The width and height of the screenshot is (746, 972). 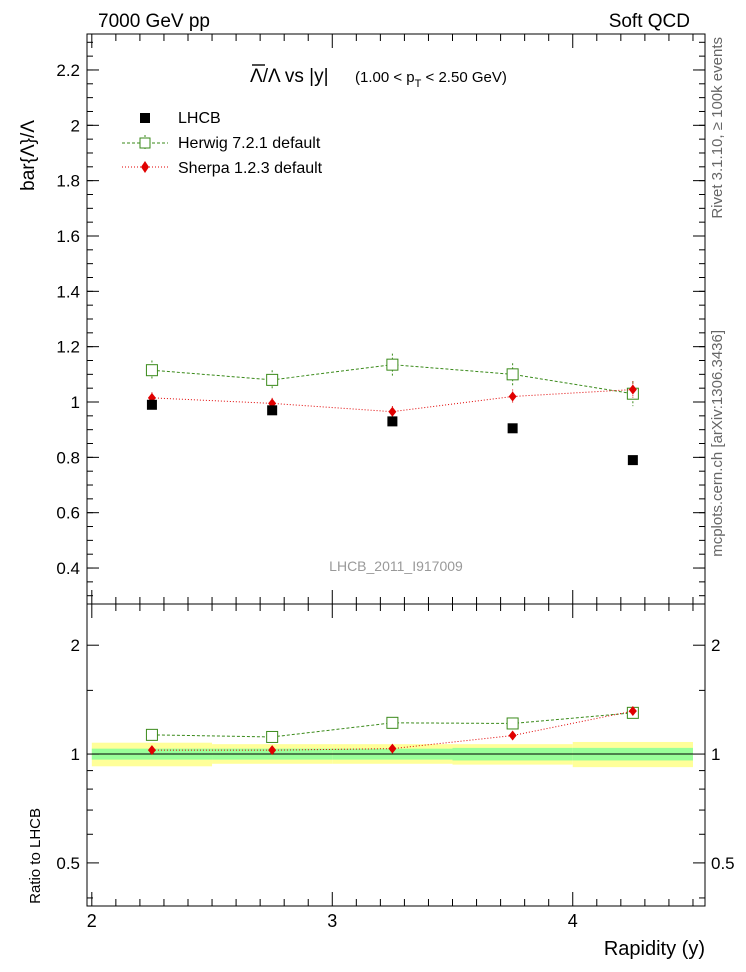 I want to click on ratio-ytick-label-right: 2, so click(x=715, y=645).